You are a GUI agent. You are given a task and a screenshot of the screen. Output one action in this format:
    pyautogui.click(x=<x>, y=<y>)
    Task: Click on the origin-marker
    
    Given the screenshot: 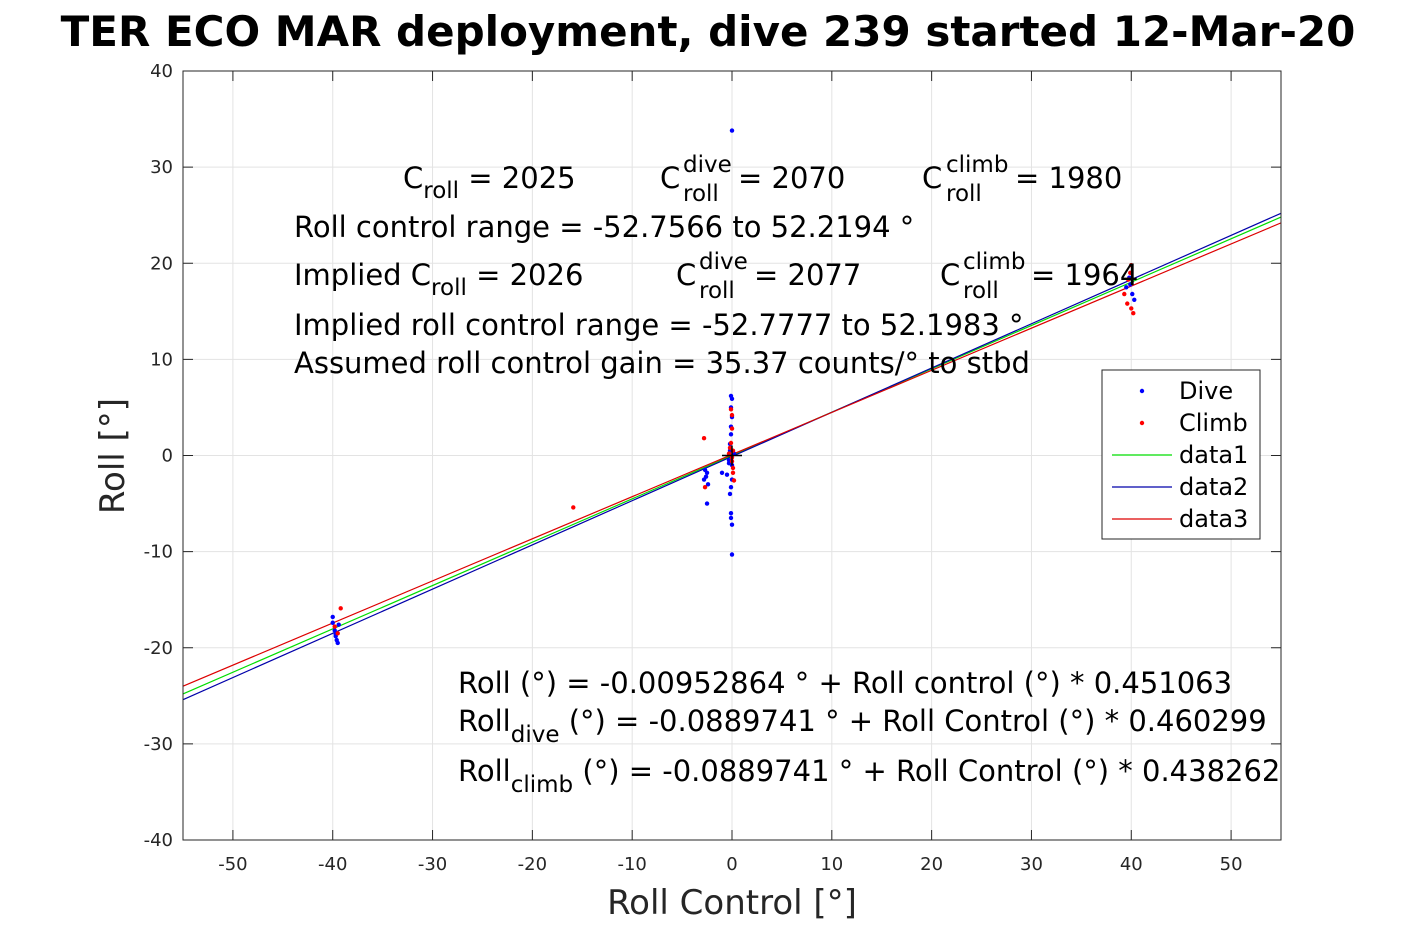 What is the action you would take?
    pyautogui.click(x=732, y=455)
    